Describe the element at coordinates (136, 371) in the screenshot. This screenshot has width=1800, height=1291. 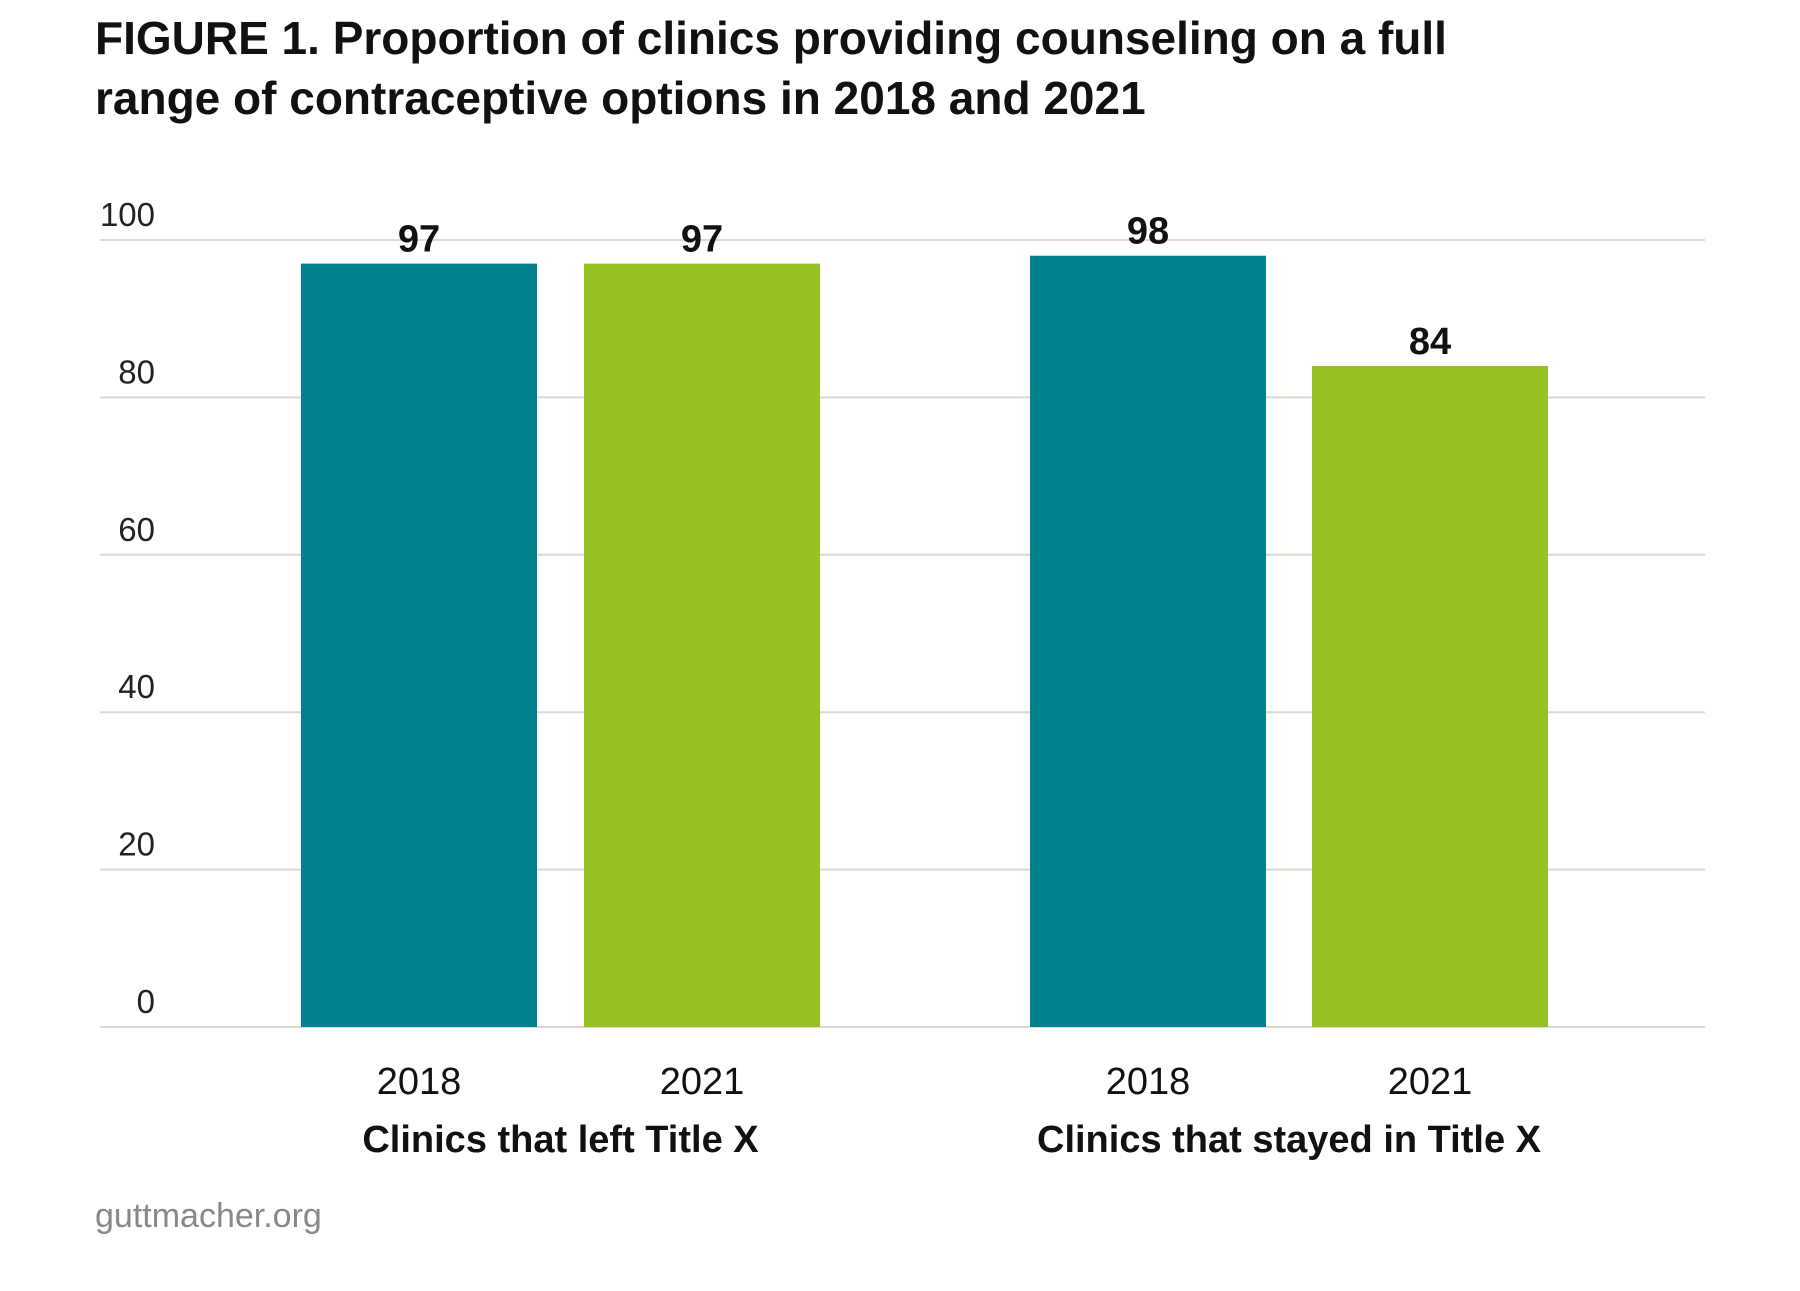
I see `y-tick-label-80: 80` at that location.